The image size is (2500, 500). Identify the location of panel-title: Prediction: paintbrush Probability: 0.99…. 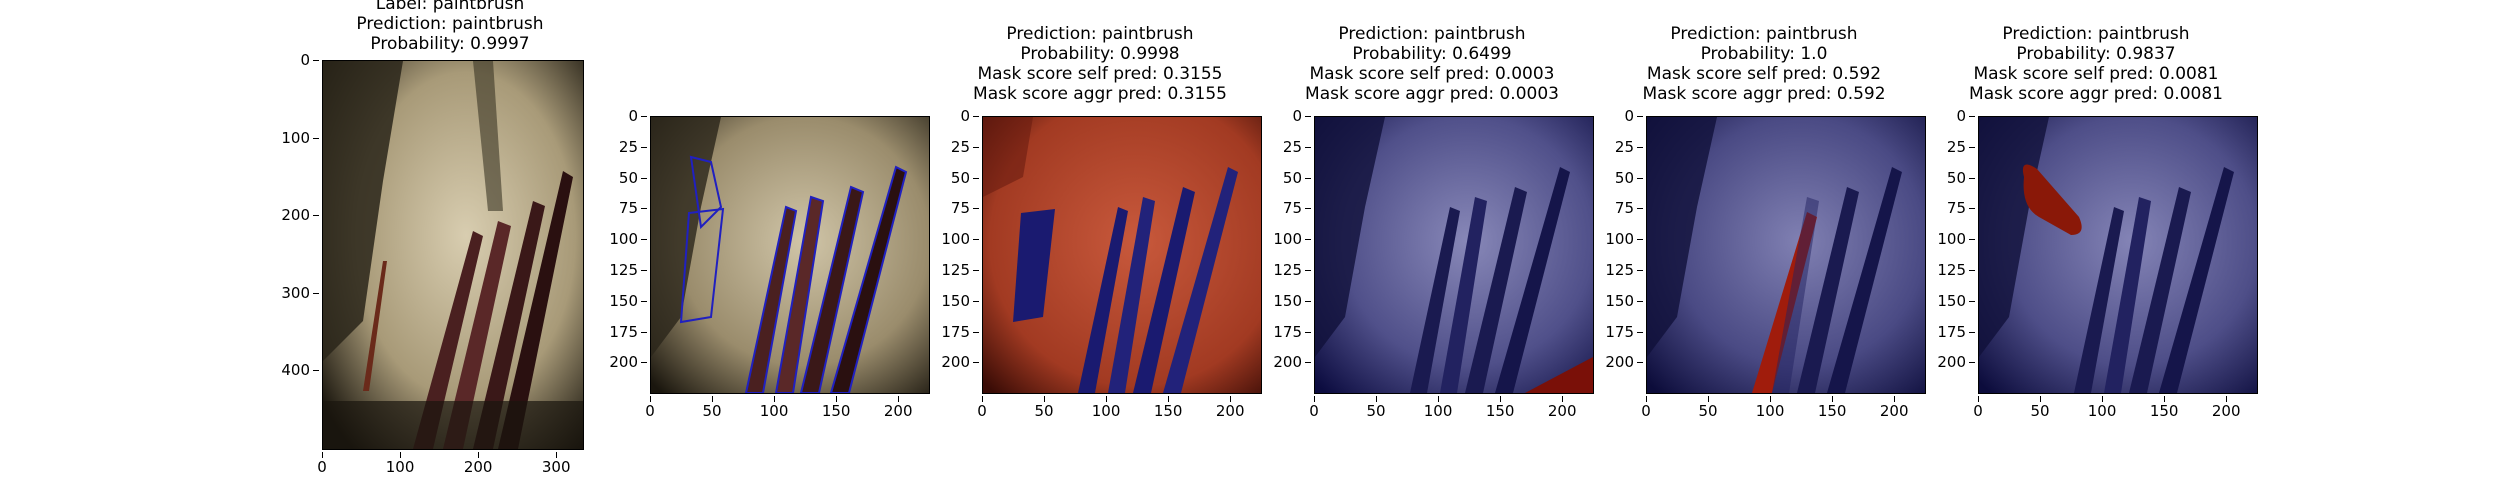
(1100, 64).